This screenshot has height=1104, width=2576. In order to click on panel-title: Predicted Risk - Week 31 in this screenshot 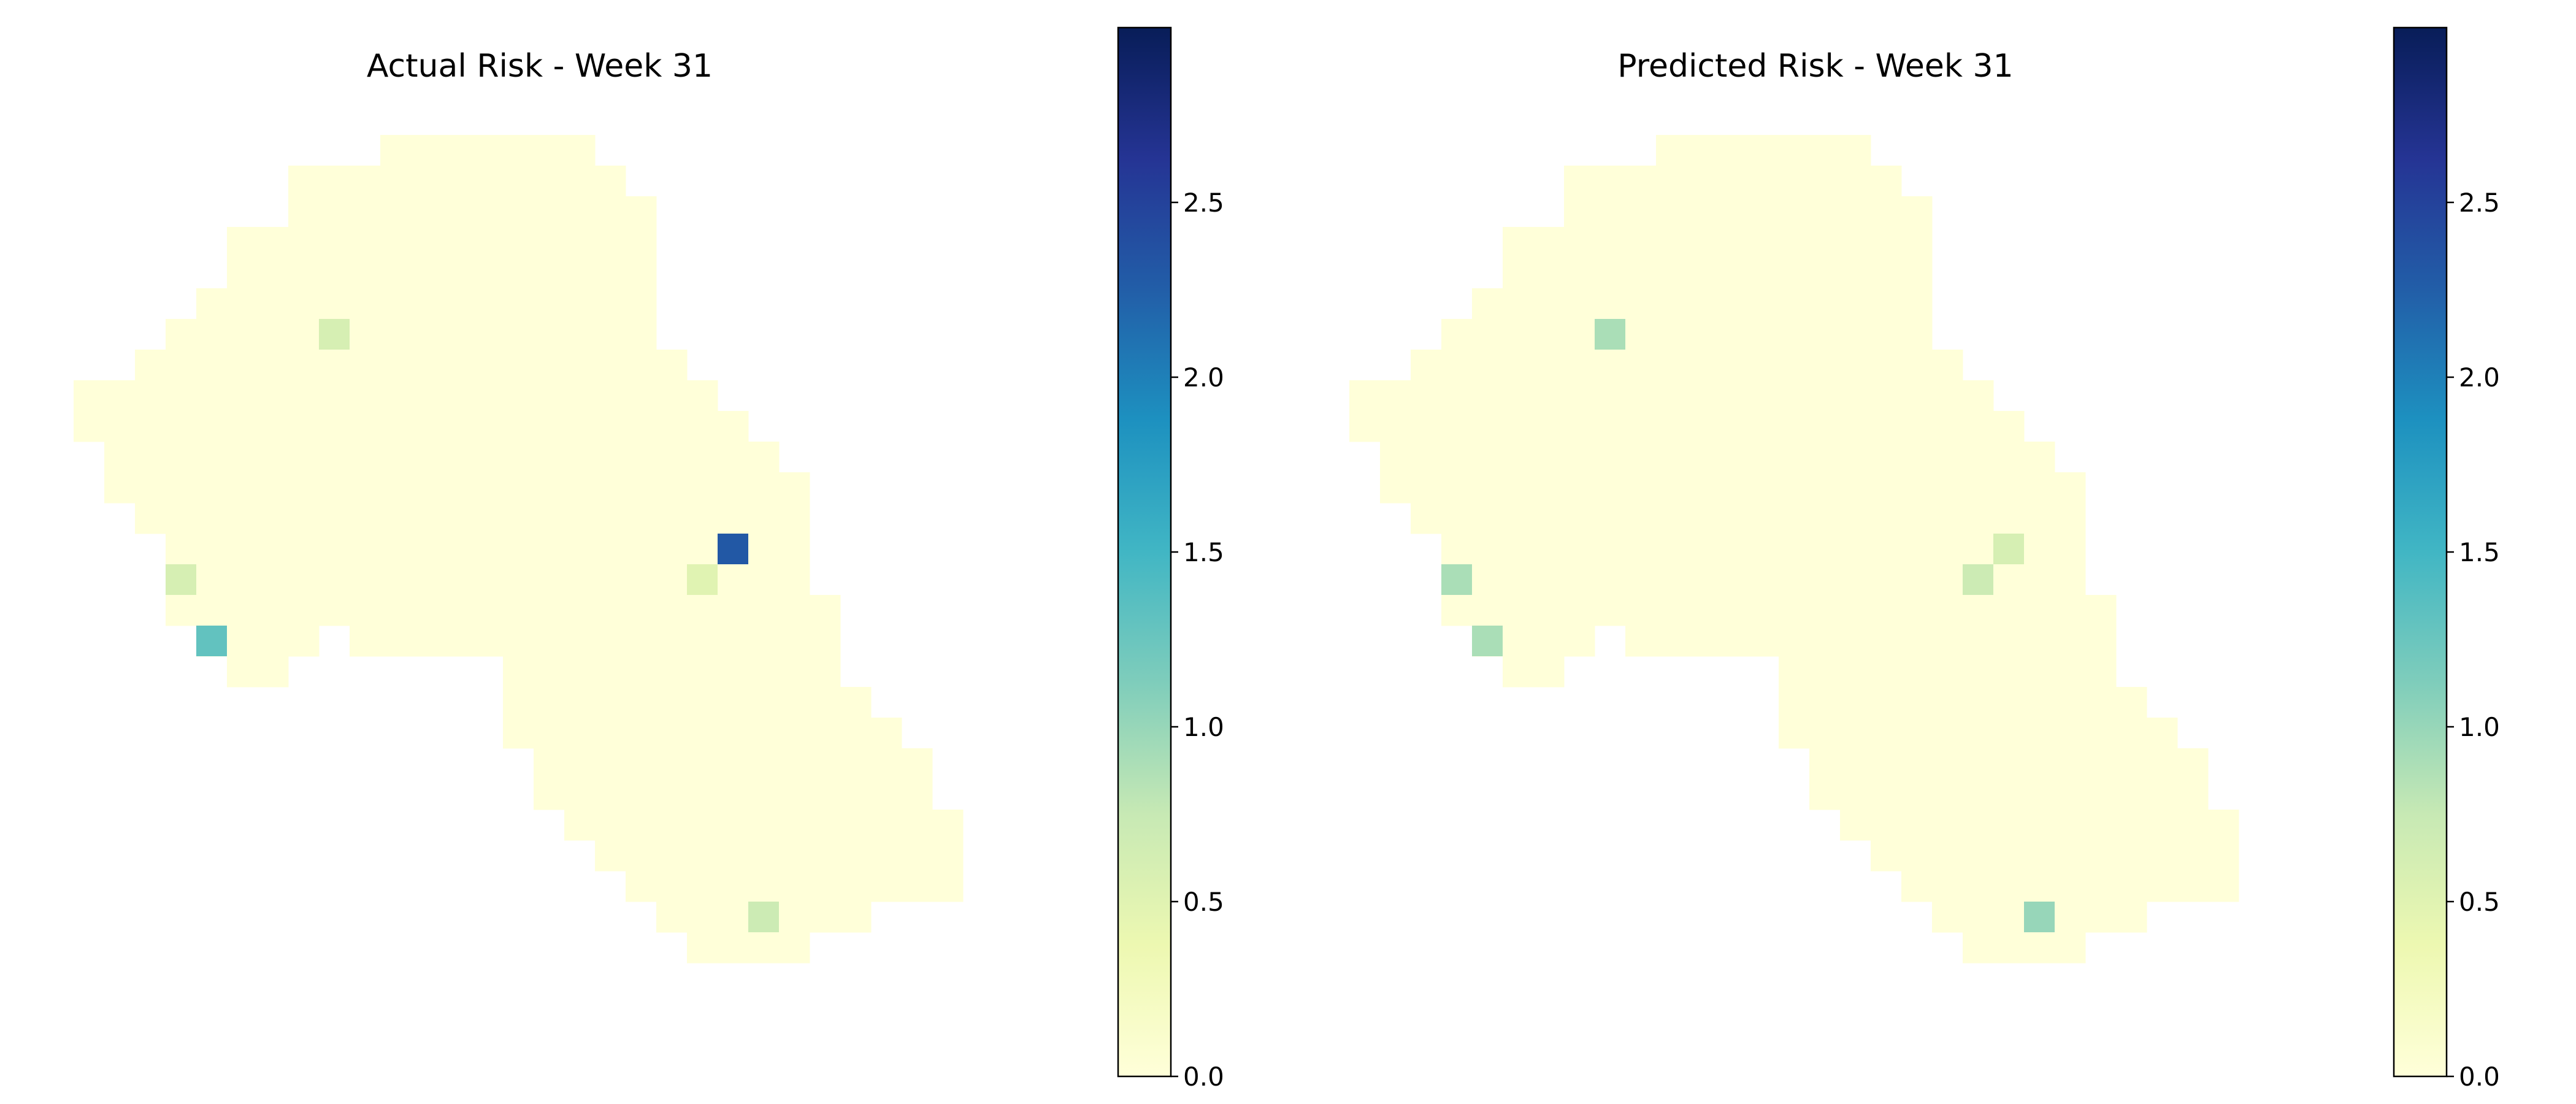, I will do `click(1815, 66)`.